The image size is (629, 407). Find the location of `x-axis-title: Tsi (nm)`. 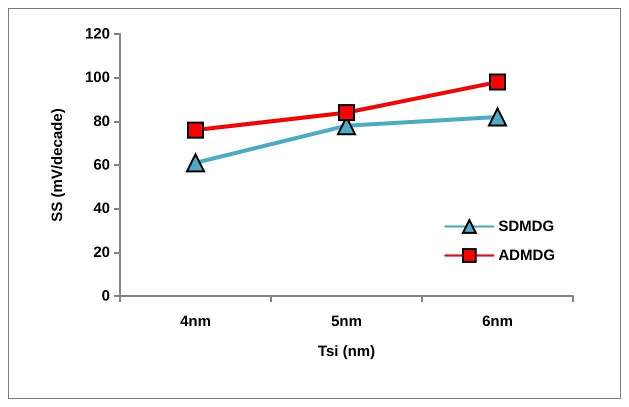

x-axis-title: Tsi (nm) is located at coordinates (347, 351).